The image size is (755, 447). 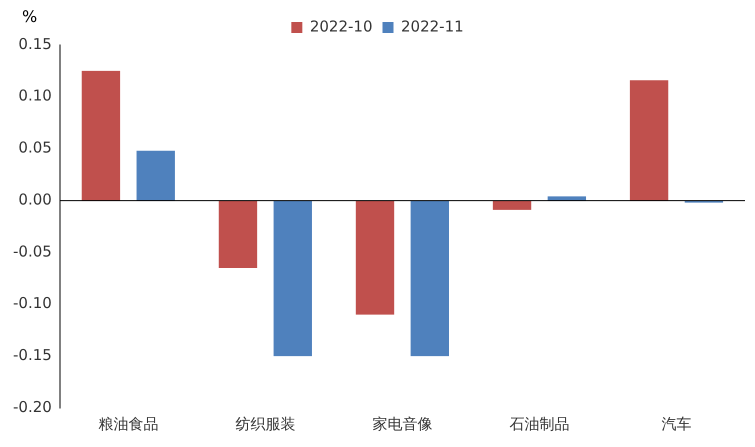 I want to click on y-axis-title: %, so click(x=30, y=16).